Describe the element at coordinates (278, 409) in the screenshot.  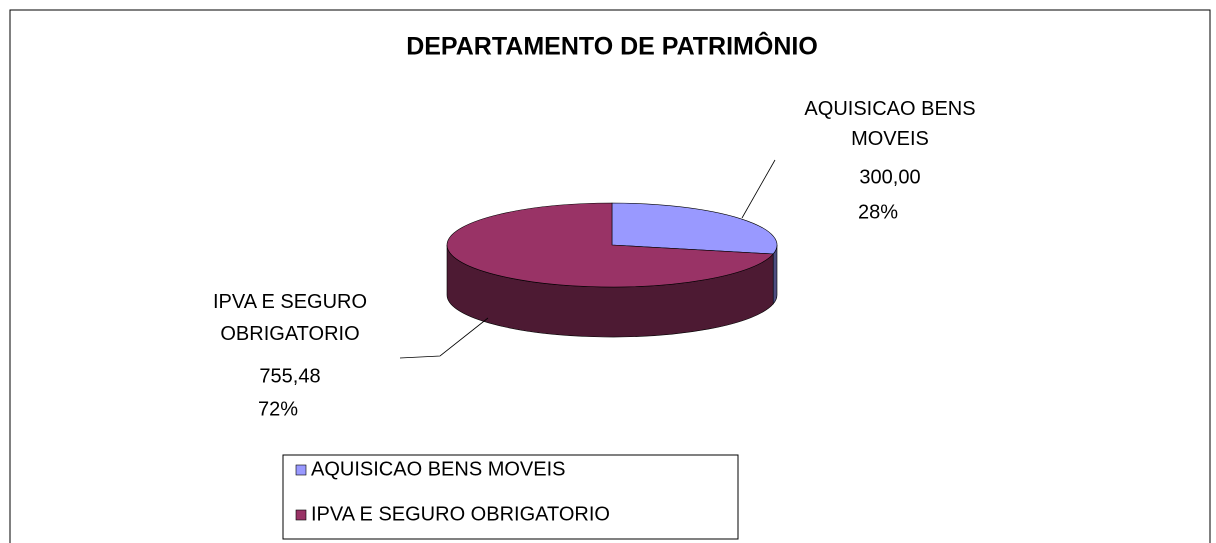
I see `data-label-percent: 72%` at that location.